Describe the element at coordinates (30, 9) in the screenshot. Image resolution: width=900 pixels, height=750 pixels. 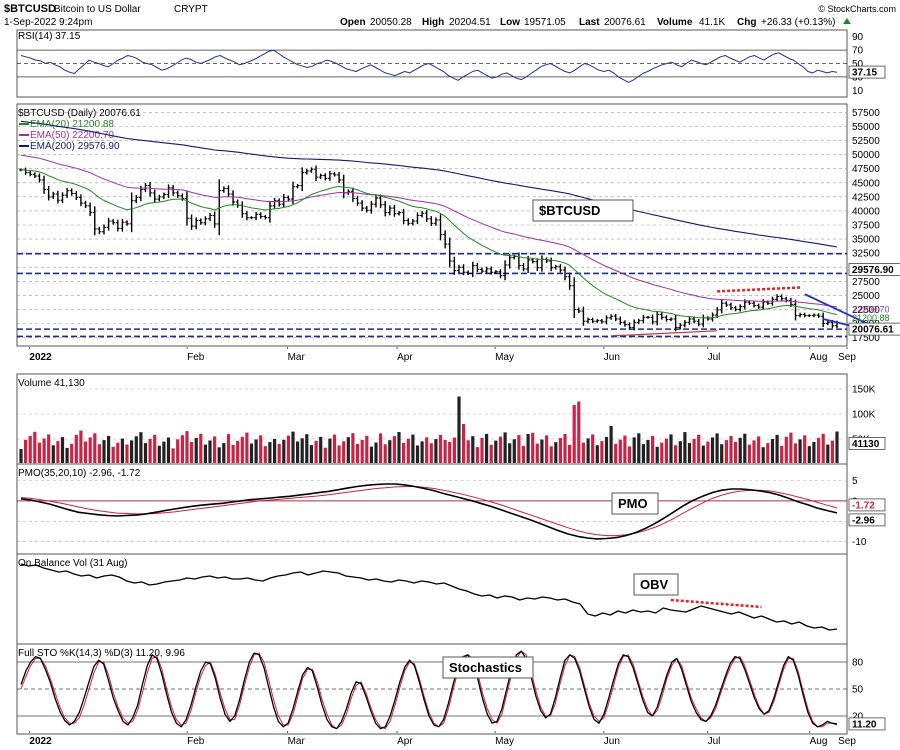
I see `symbol: $BTCUSD` at that location.